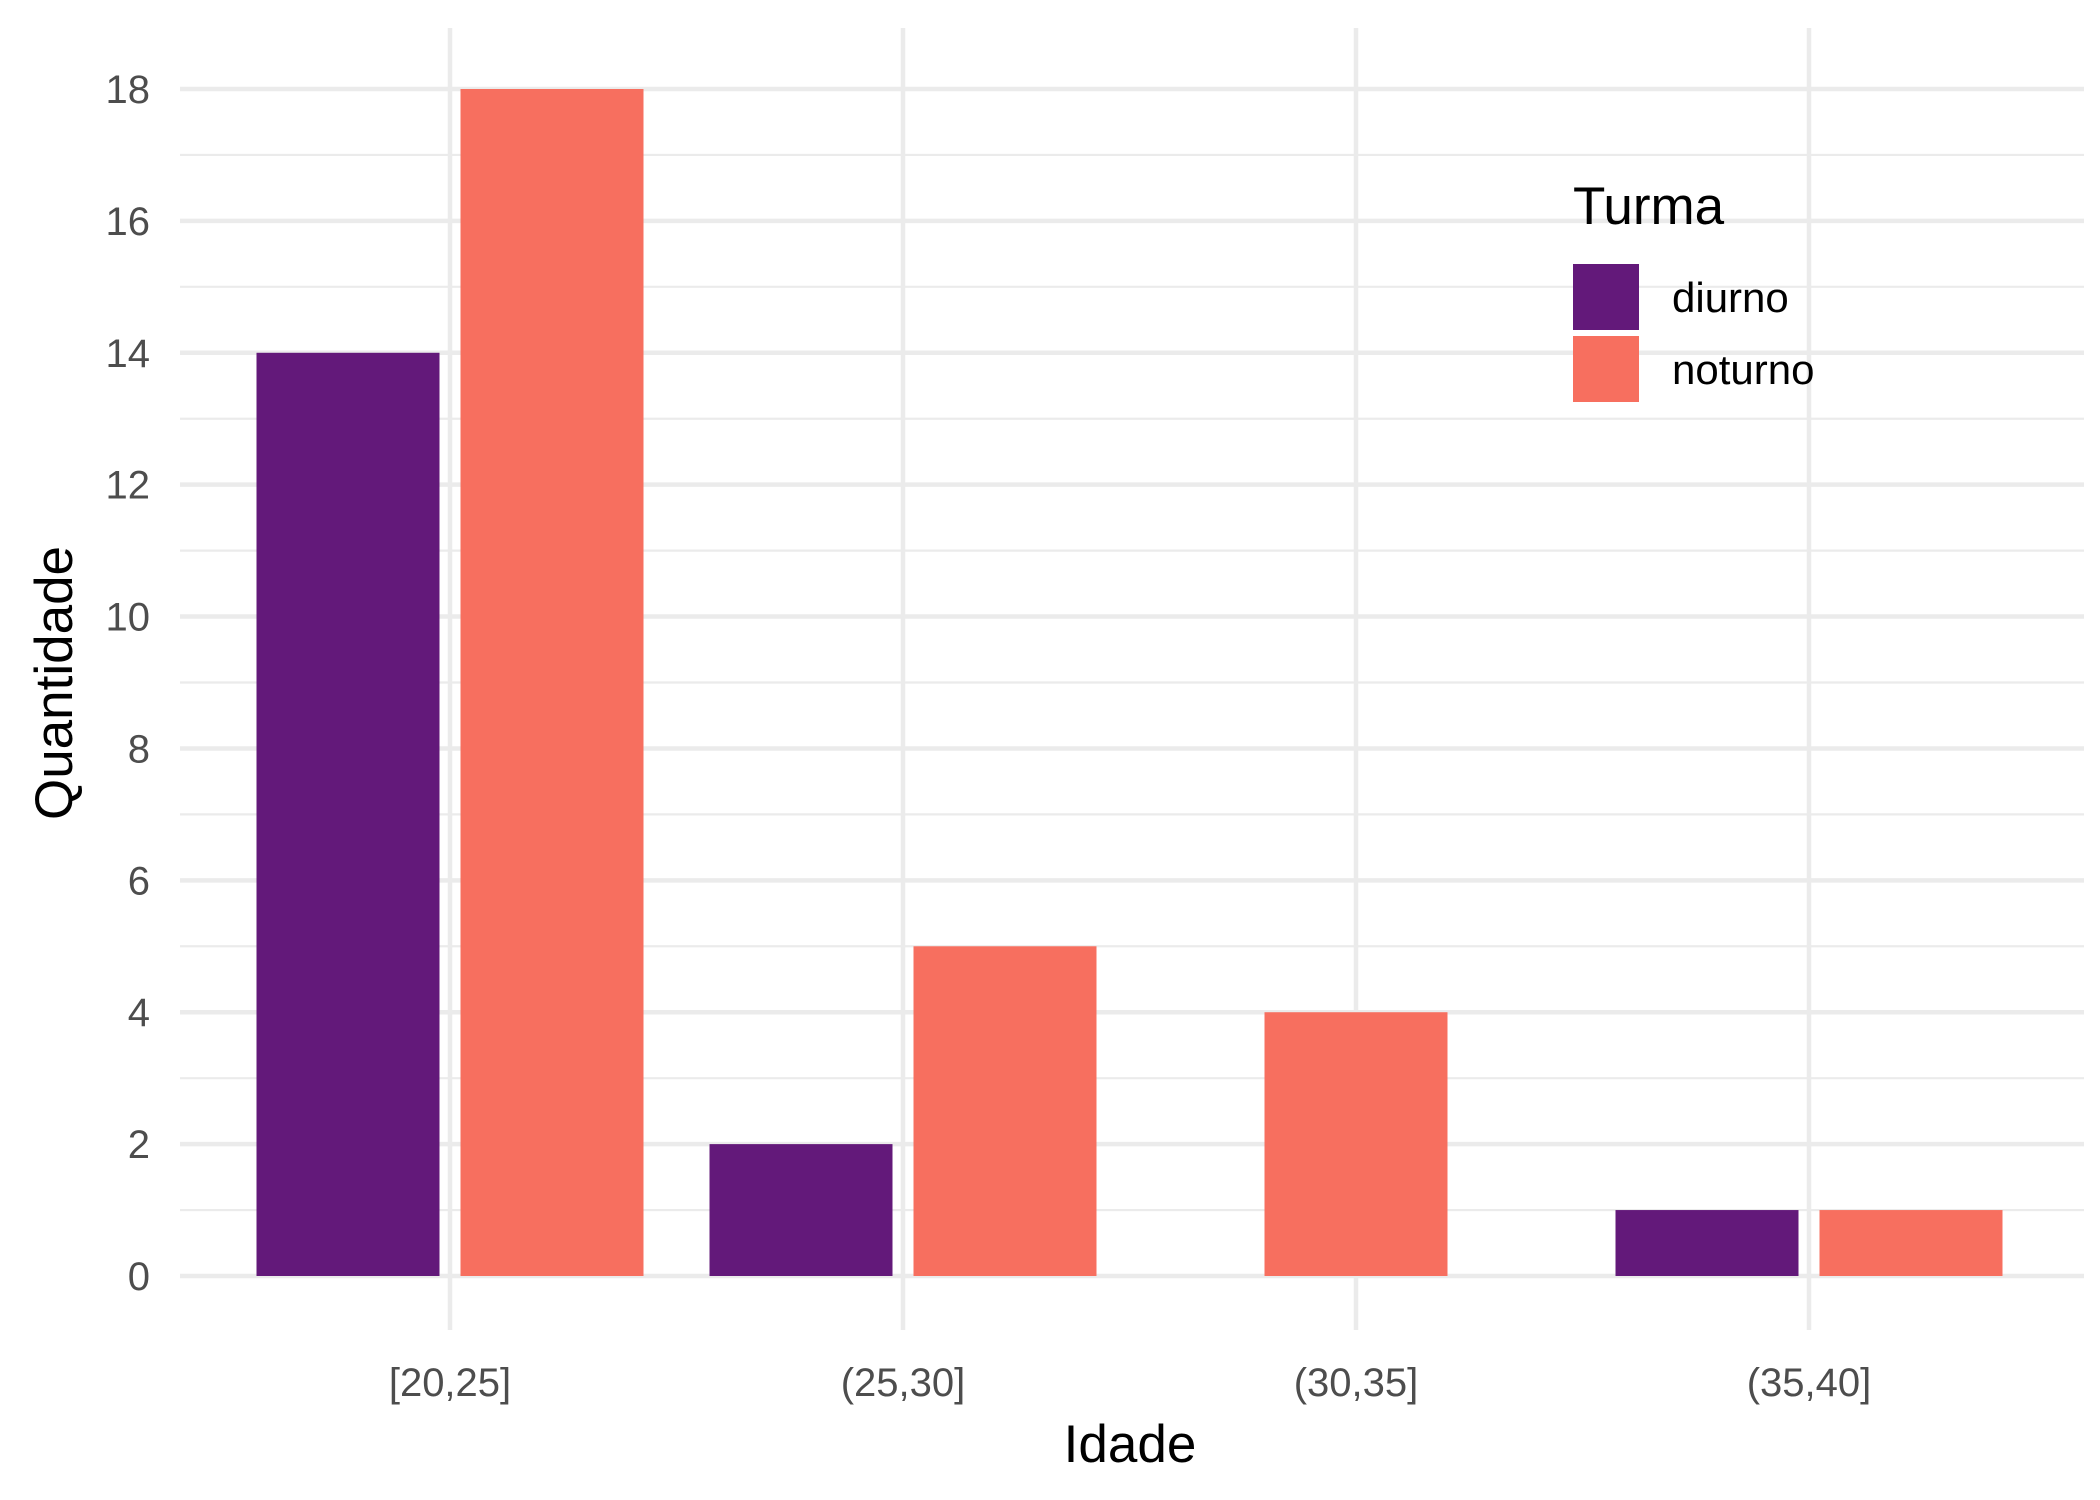  What do you see at coordinates (1649, 206) in the screenshot?
I see `legend-title: Turma` at bounding box center [1649, 206].